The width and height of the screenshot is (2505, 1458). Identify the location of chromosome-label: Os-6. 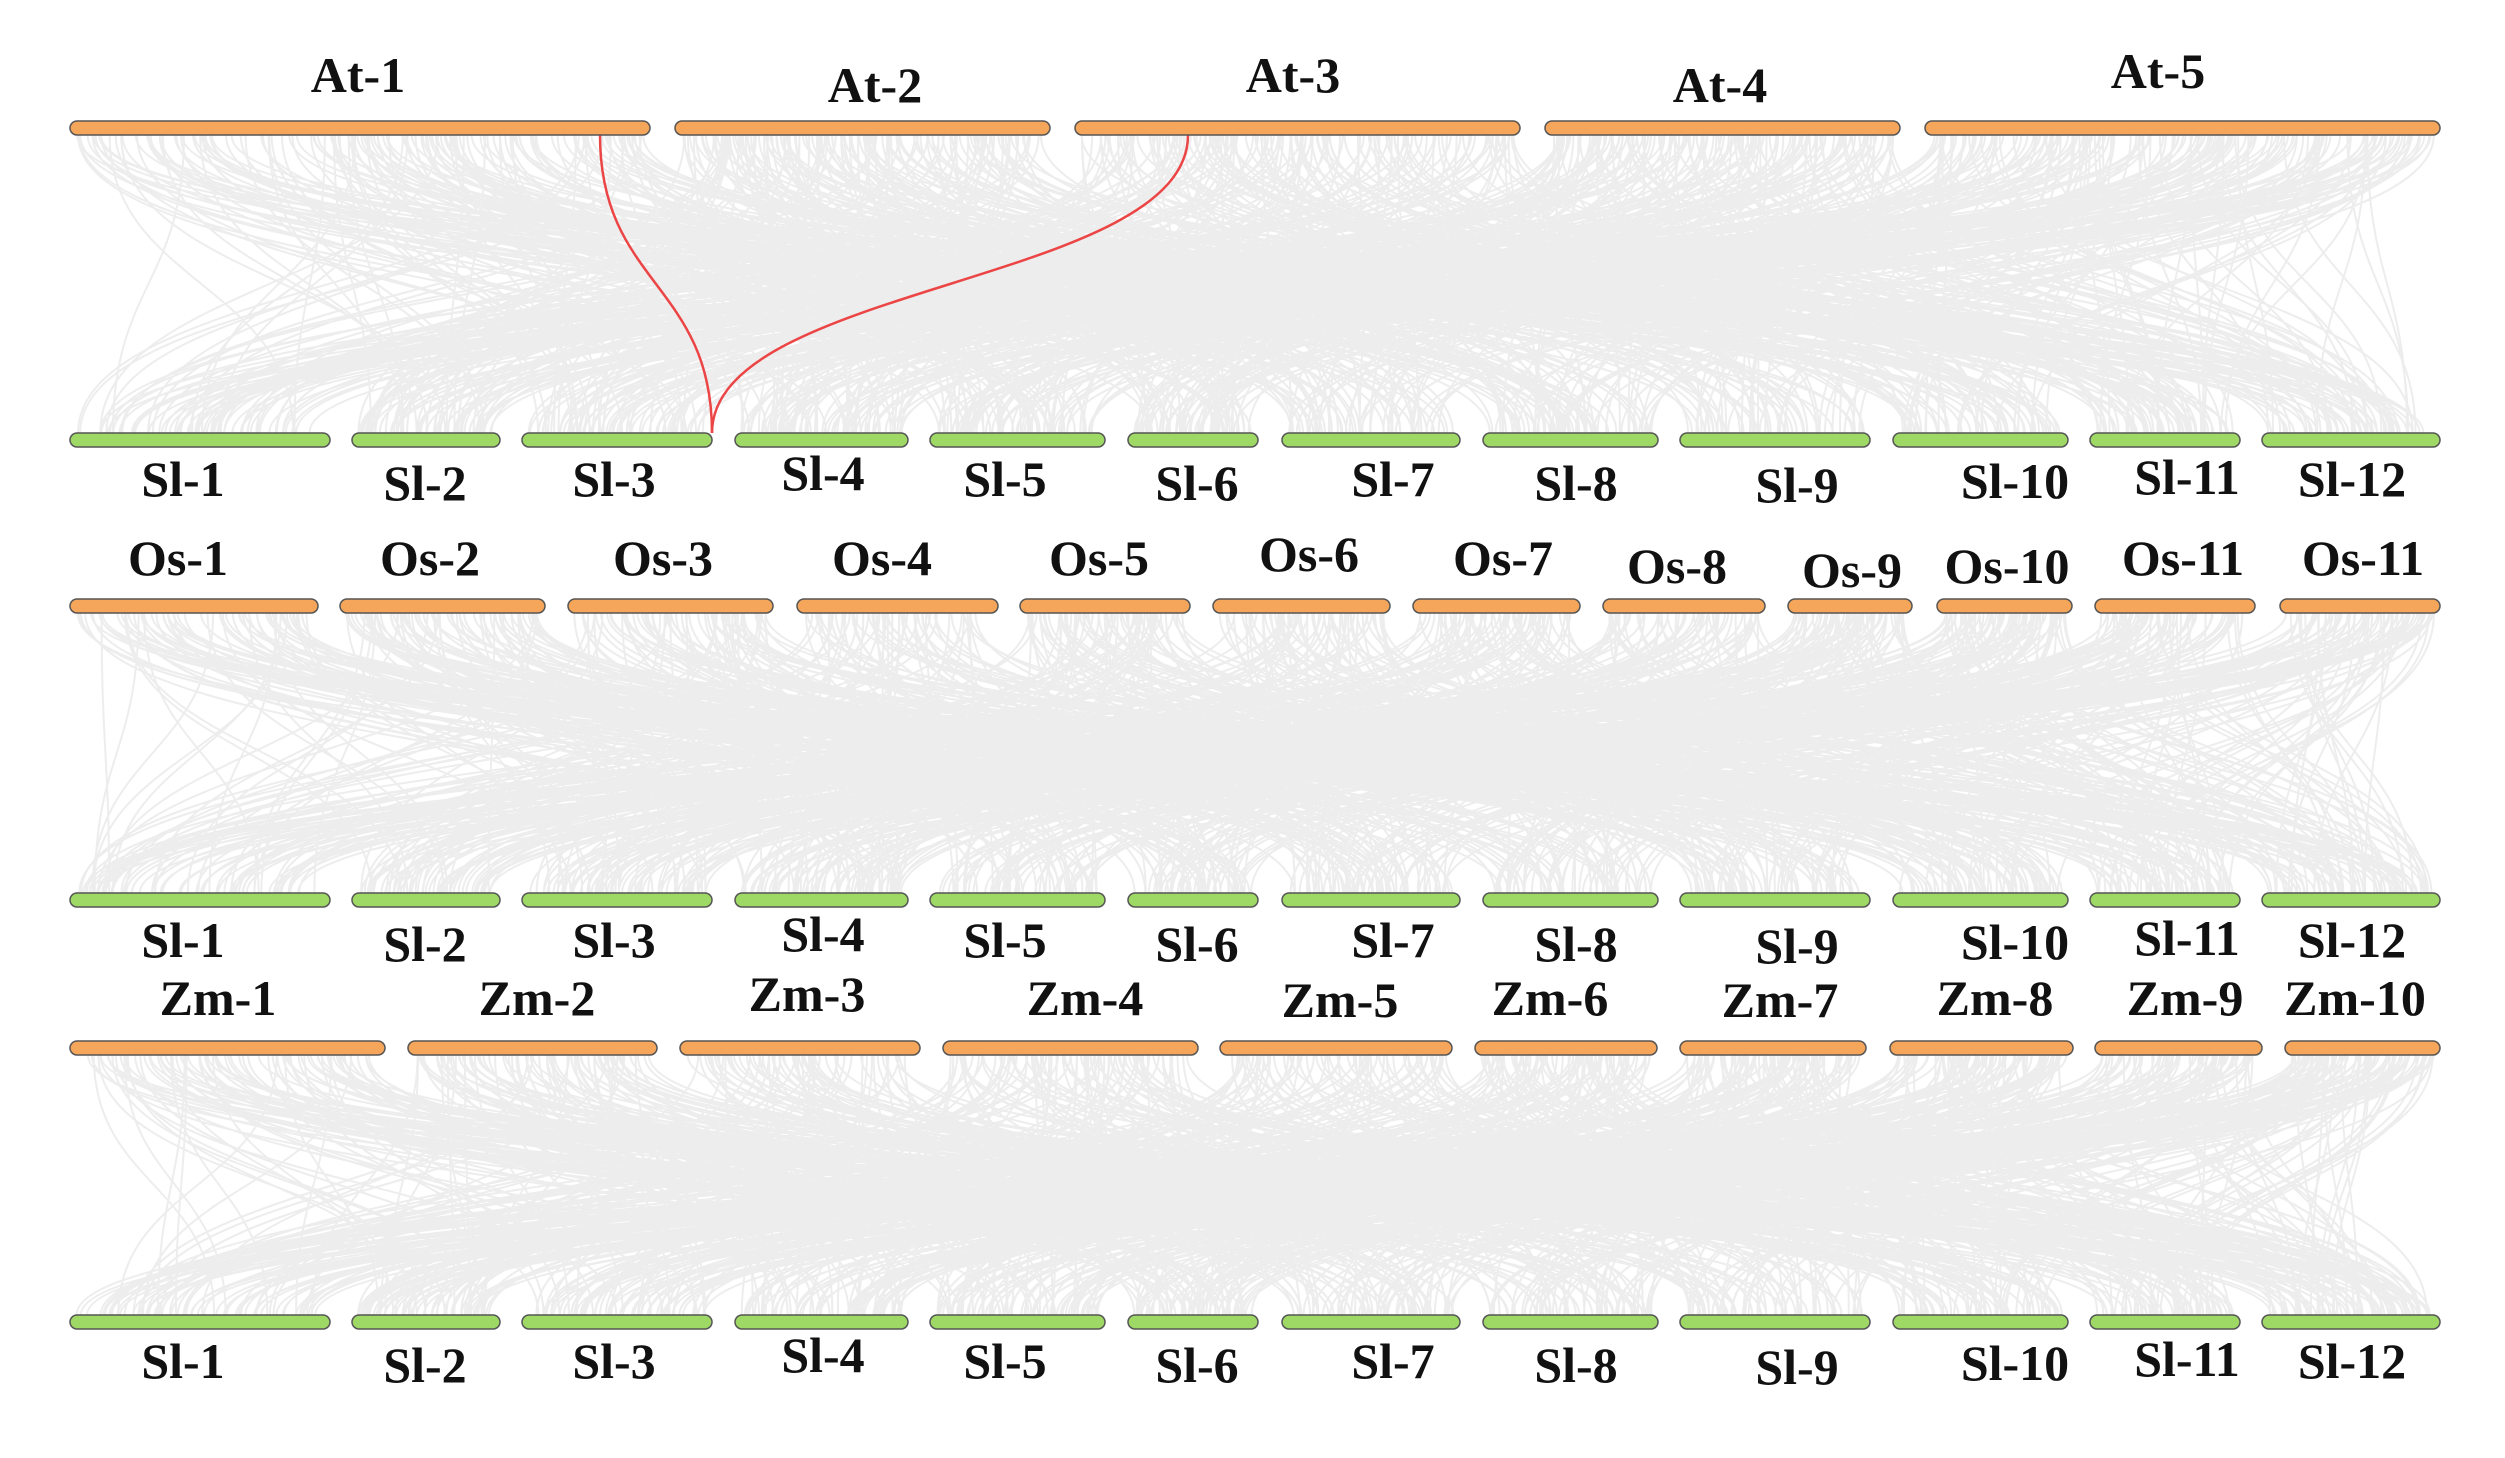
(1309, 554).